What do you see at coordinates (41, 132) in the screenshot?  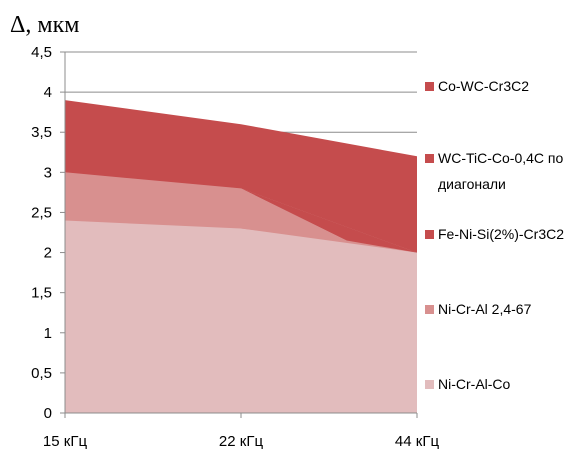 I see `y-tick-label: 3,5` at bounding box center [41, 132].